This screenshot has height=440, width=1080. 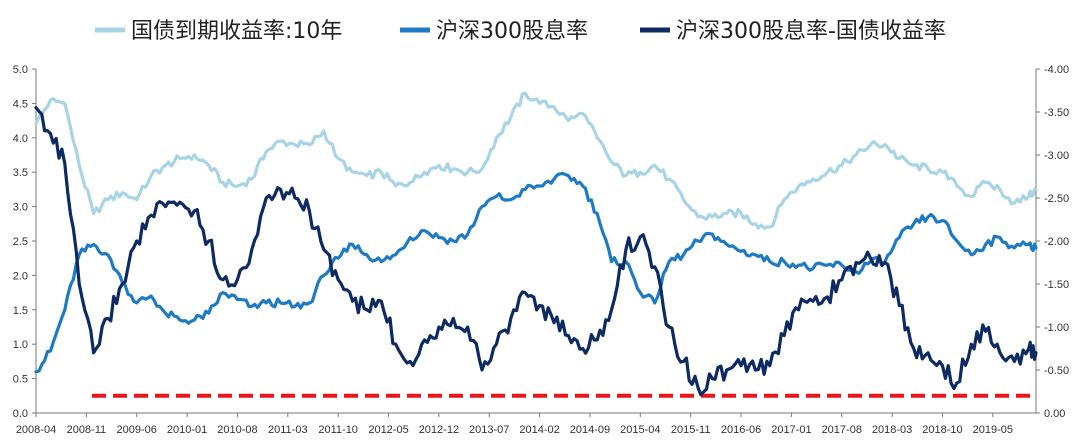 What do you see at coordinates (36, 430) in the screenshot?
I see `x-tick-label: 2008-04` at bounding box center [36, 430].